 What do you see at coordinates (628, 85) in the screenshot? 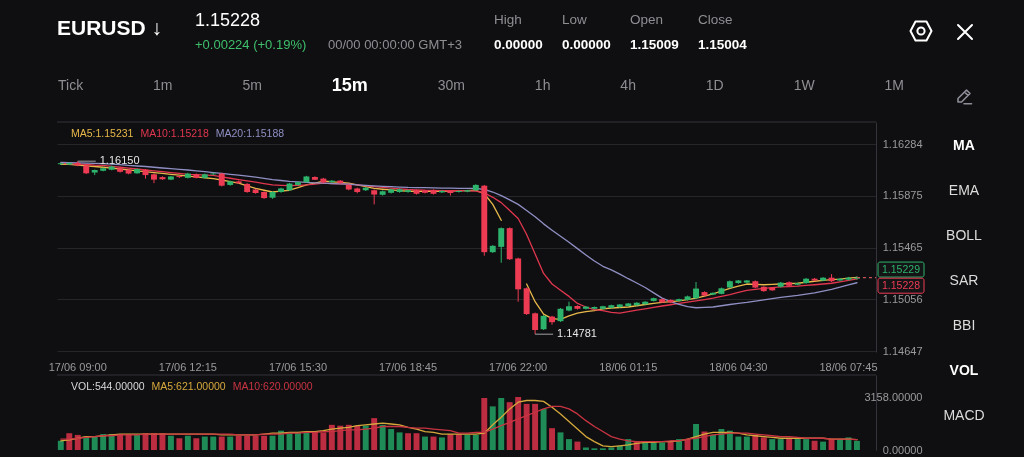
I see `text: 4h` at bounding box center [628, 85].